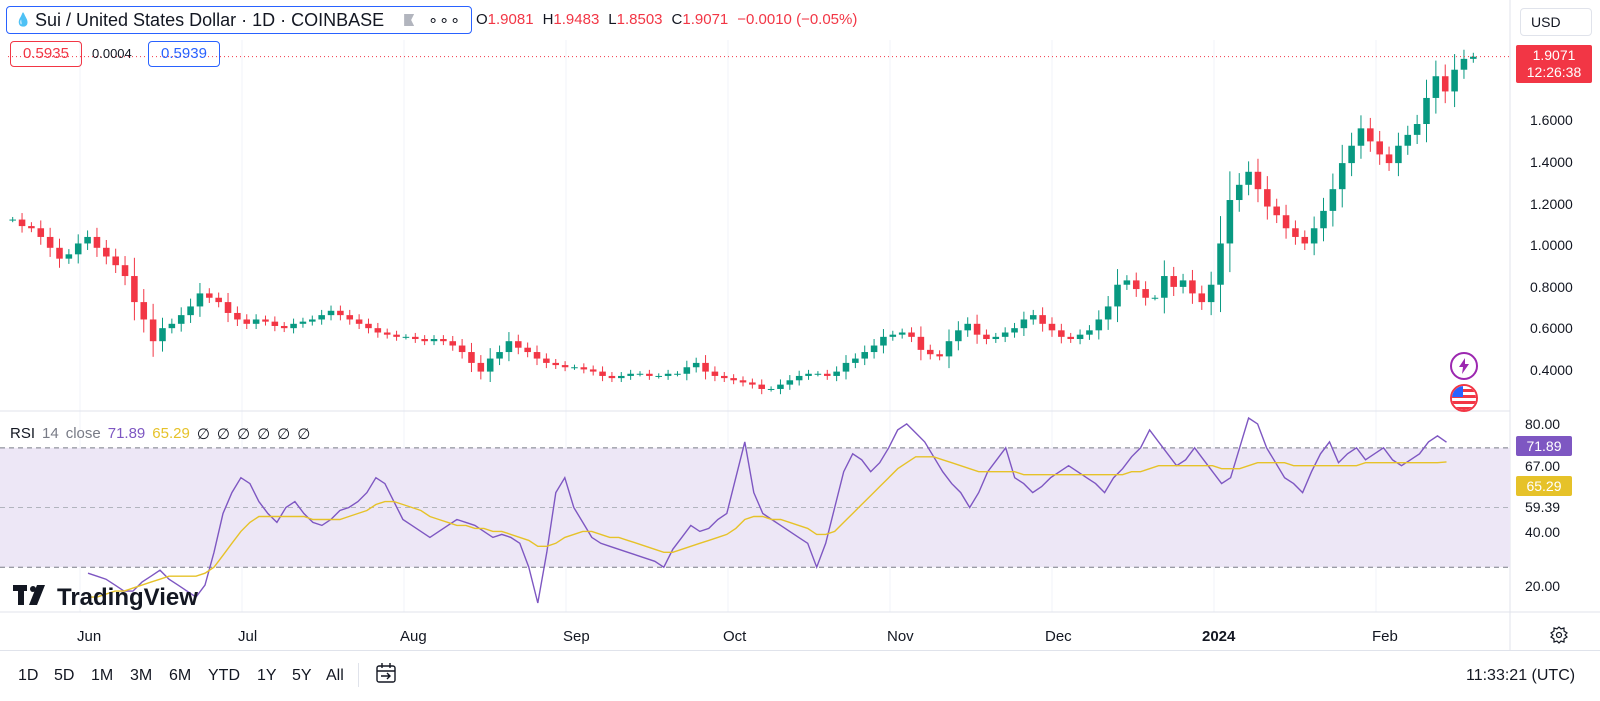 The width and height of the screenshot is (1600, 701). I want to click on last-price-value: 1.9071, so click(1554, 55).